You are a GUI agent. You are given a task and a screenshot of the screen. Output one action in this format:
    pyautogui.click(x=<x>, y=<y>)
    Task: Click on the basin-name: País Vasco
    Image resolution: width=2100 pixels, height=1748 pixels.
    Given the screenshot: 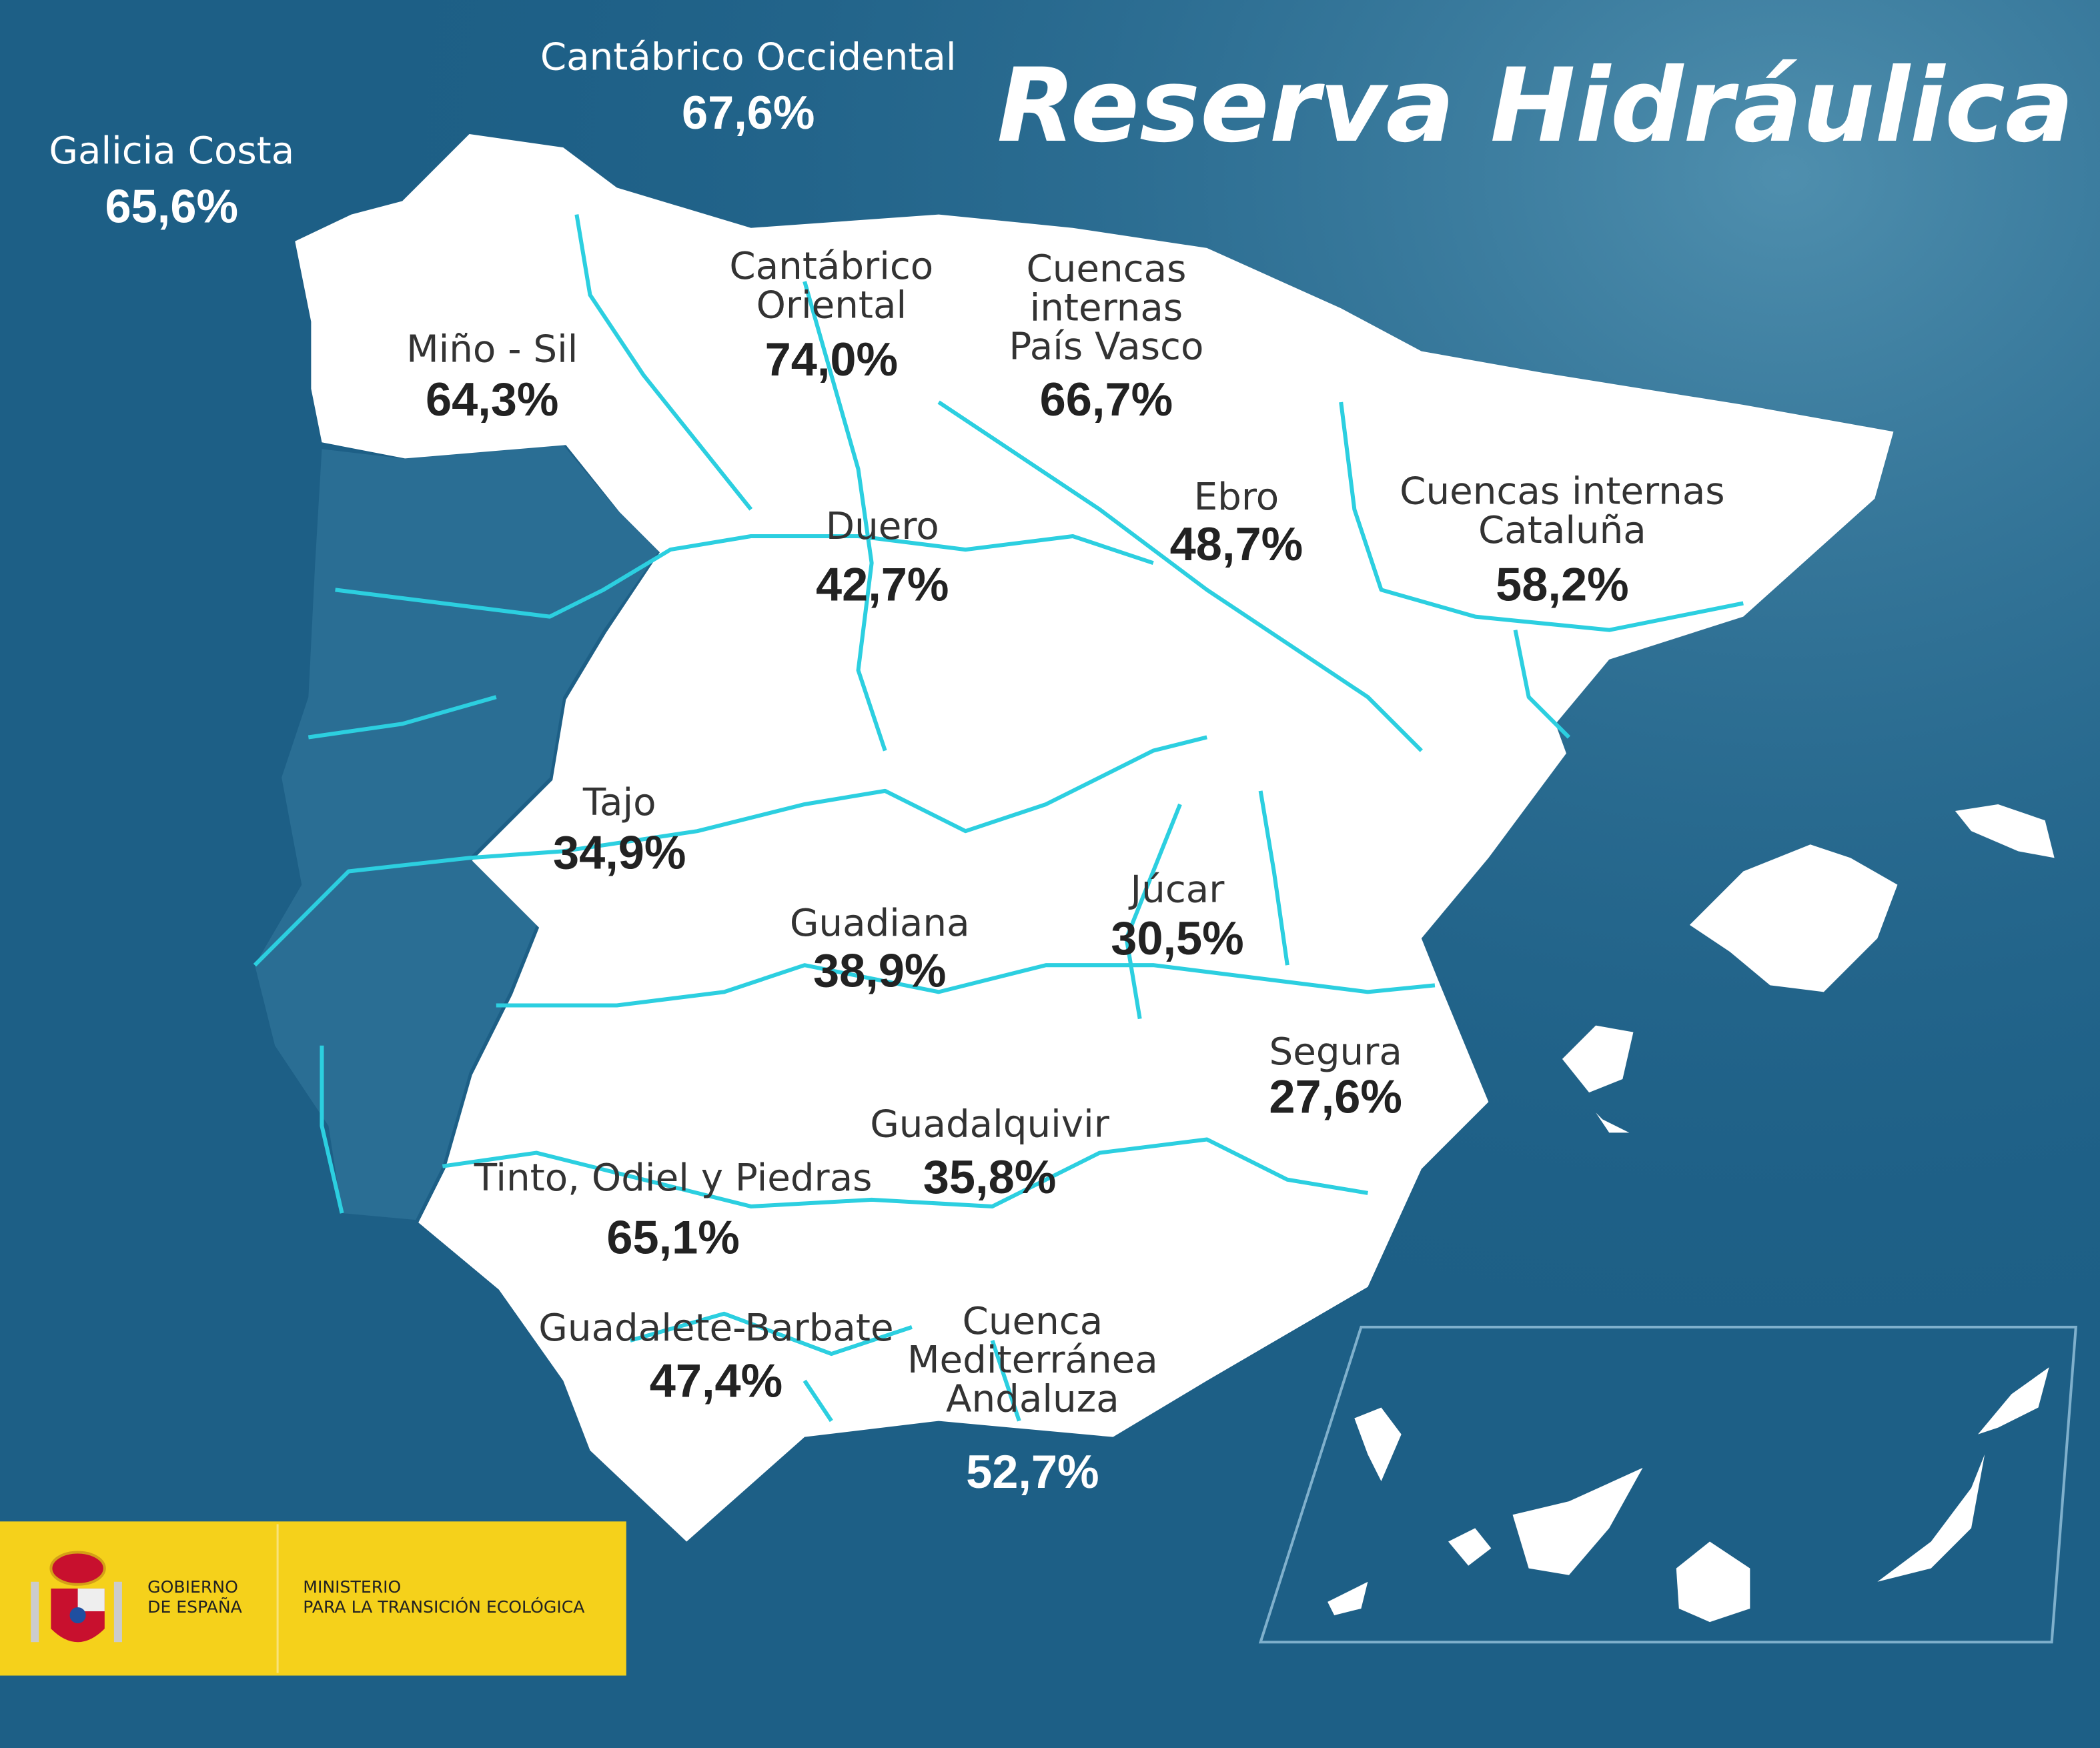 What is the action you would take?
    pyautogui.click(x=1106, y=347)
    